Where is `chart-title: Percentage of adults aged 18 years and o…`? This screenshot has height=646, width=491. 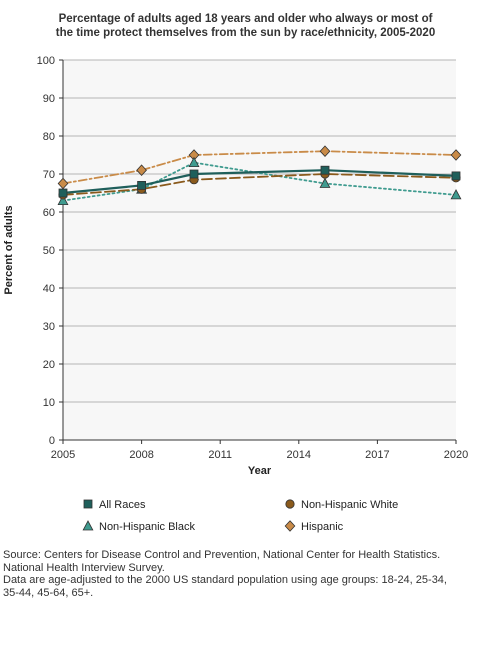
chart-title: Percentage of adults aged 18 years and o… is located at coordinates (245, 26).